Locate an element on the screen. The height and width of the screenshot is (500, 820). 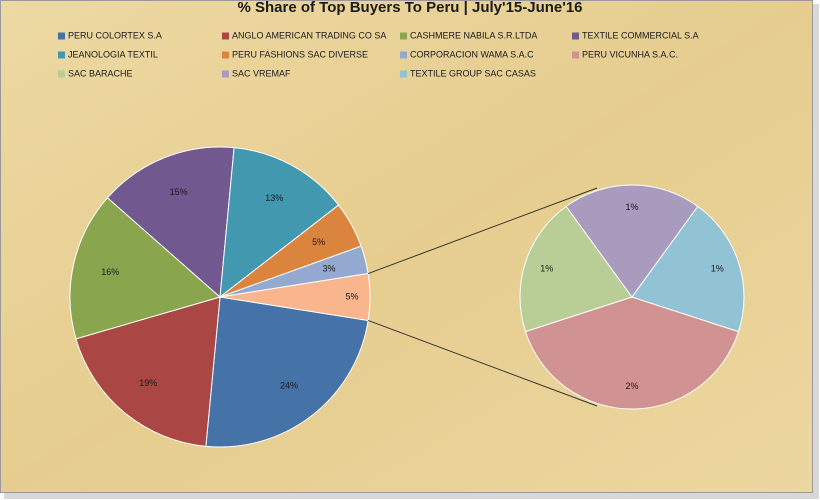
legend-label: CORPORACION WAMA S.A.C is located at coordinates (472, 54).